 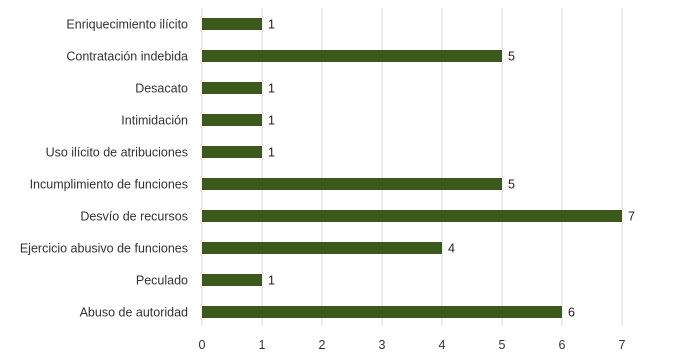 What do you see at coordinates (271, 281) in the screenshot?
I see `data-label-8: 1` at bounding box center [271, 281].